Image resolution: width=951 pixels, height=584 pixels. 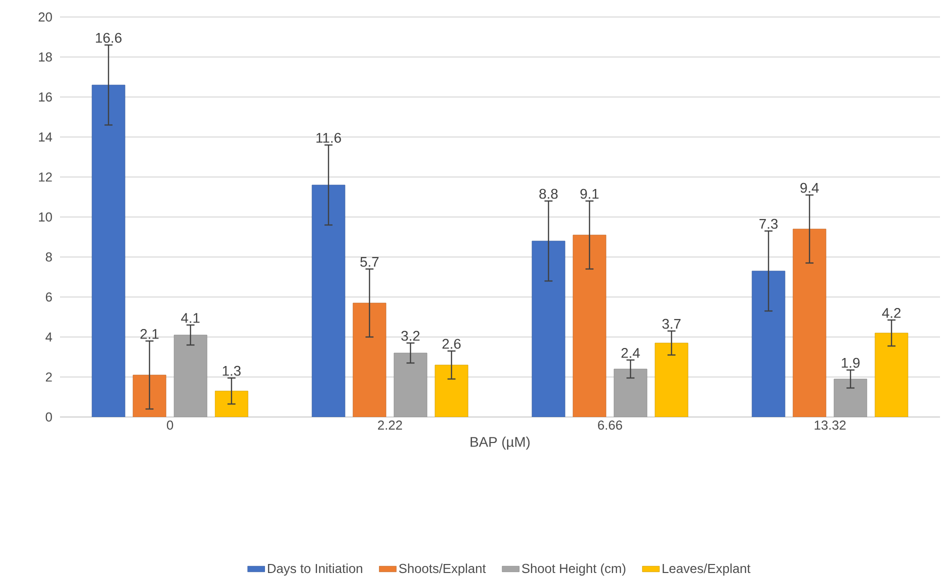 I want to click on data-label: 2.4, so click(x=630, y=353).